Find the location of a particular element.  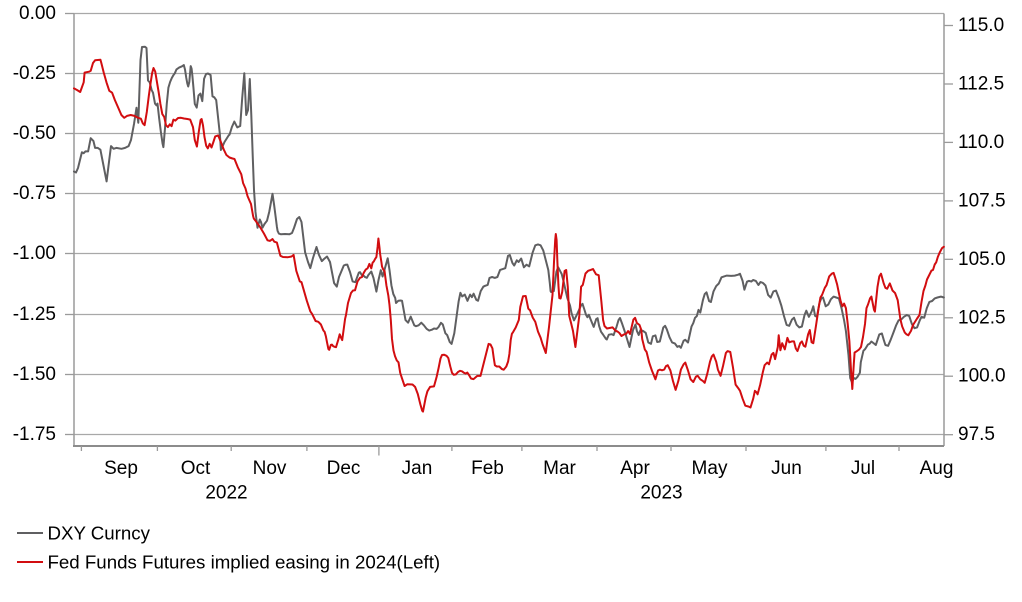

svg-text: Aug is located at coordinates (937, 468).